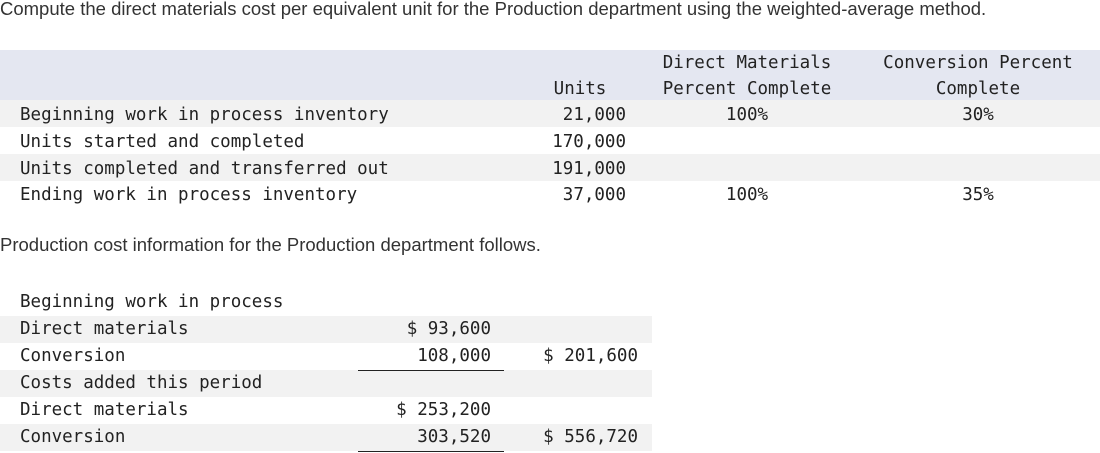 The height and width of the screenshot is (453, 1100). I want to click on row-units: 191,000, so click(589, 169).